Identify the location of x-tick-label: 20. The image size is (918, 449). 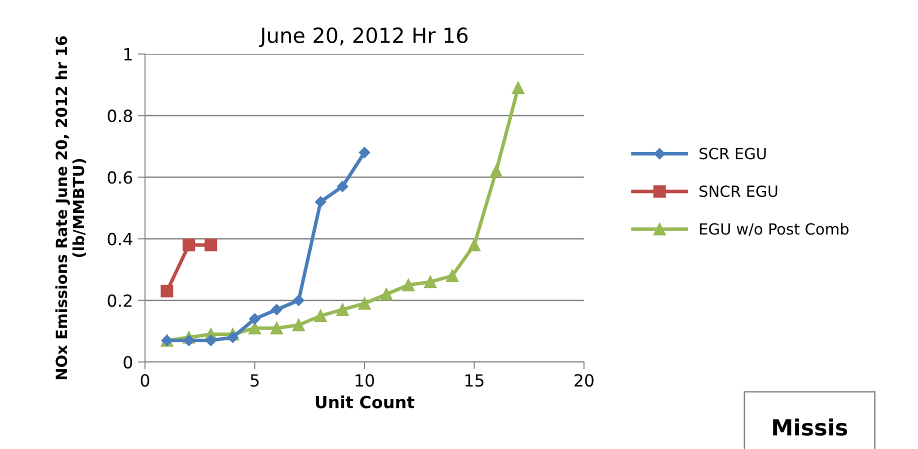
(584, 380).